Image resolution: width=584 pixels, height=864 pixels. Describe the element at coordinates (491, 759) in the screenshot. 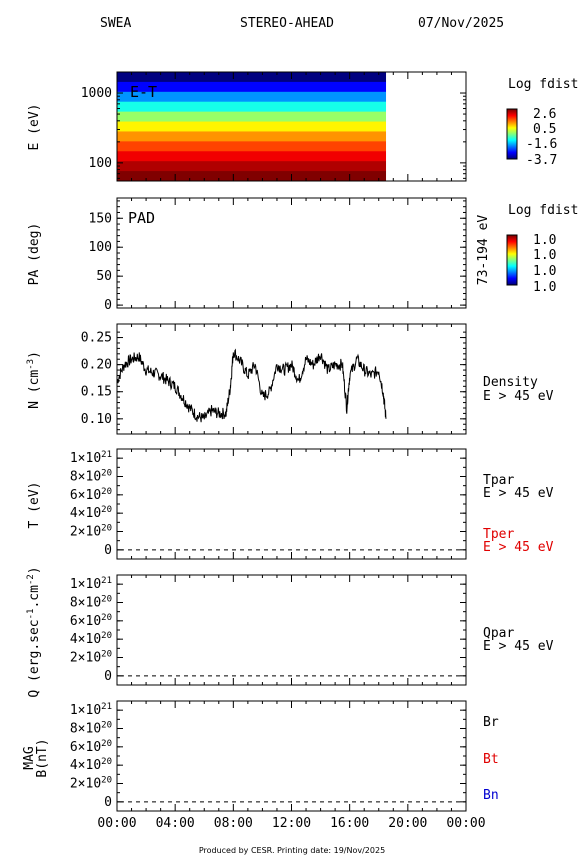

I see `bt-legend: Bt` at that location.